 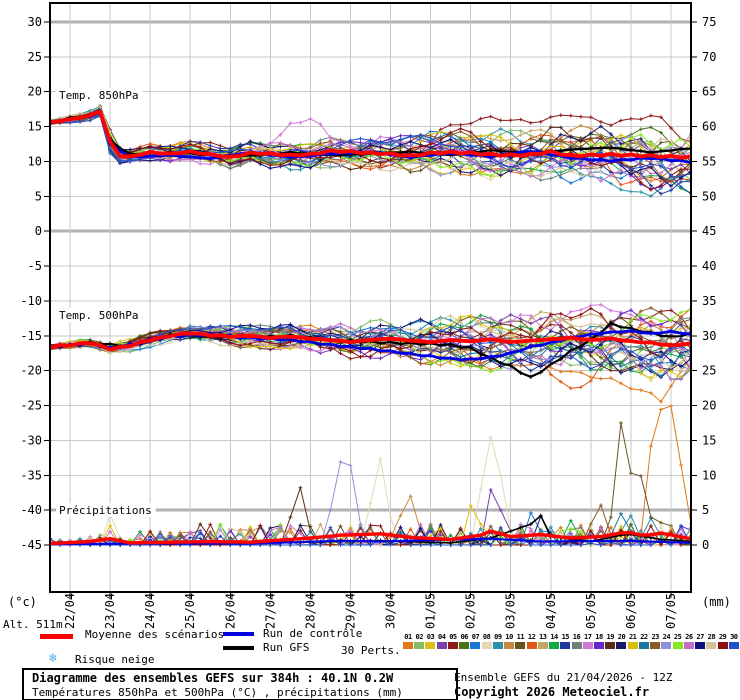 I want to click on pert-number: 29, so click(x=722, y=637).